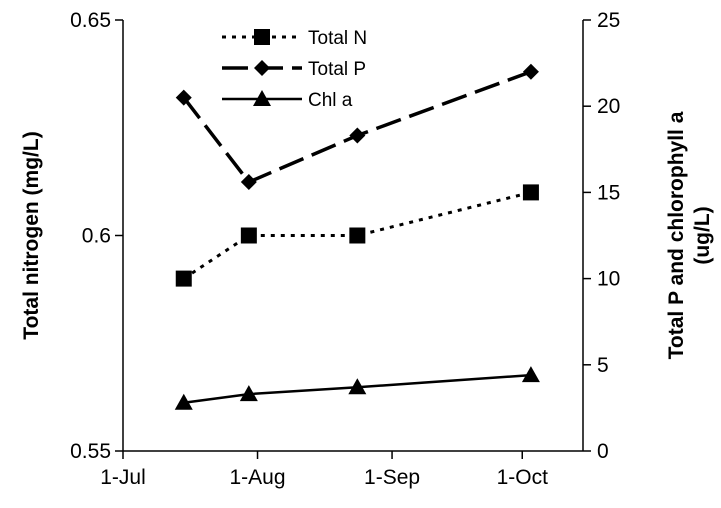  Describe the element at coordinates (258, 477) in the screenshot. I see `x-tick-label: 1-Aug` at that location.